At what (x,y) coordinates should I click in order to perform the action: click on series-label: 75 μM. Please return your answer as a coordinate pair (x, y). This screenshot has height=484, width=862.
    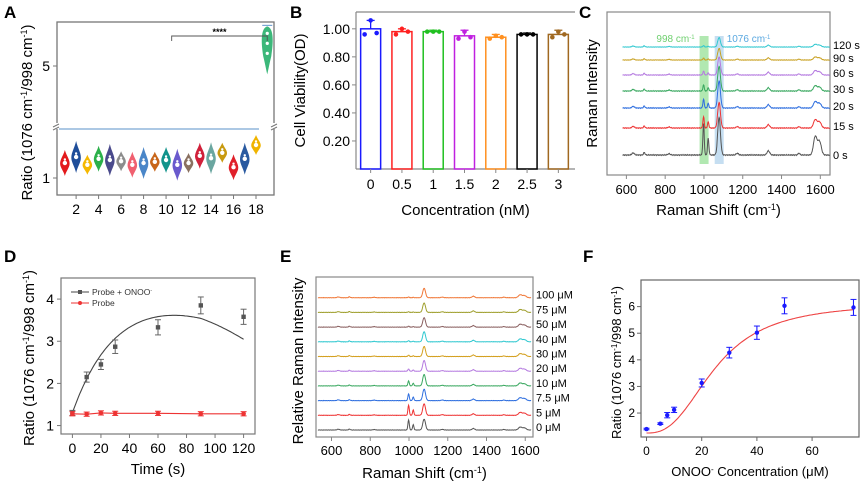
    Looking at the image, I should click on (551, 310).